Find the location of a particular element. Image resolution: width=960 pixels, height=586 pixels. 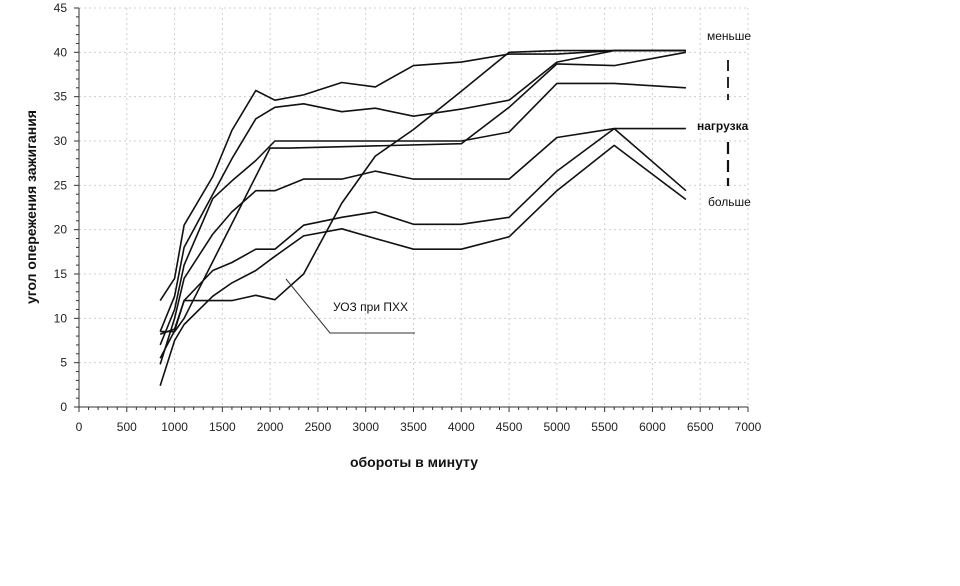

x-tick-label: 6000 is located at coordinates (652, 427).